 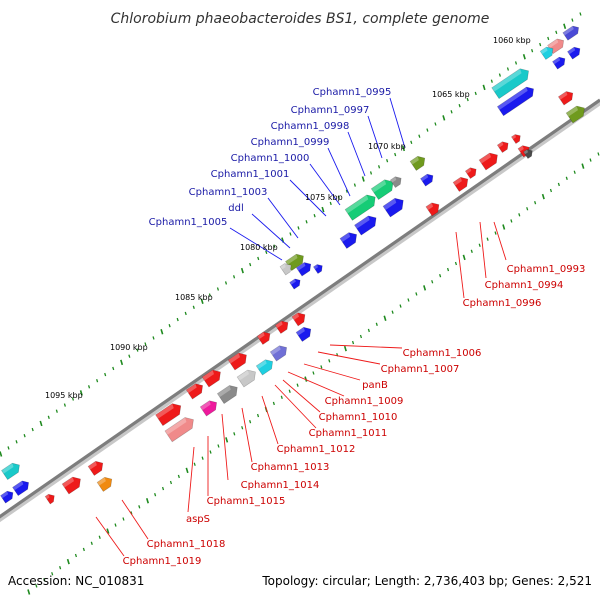 What do you see at coordinates (375, 385) in the screenshot?
I see `gene-label-minus: panB` at bounding box center [375, 385].